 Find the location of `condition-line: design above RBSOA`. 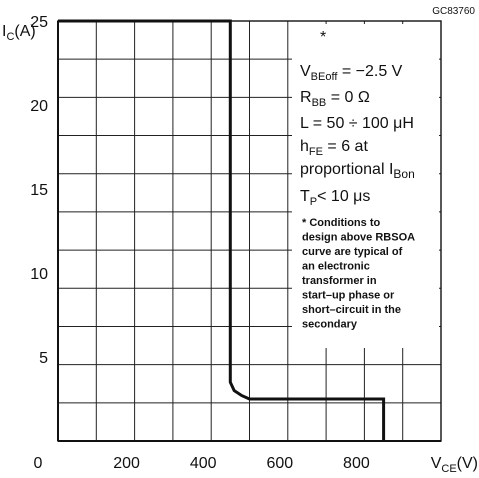

condition-line: design above RBSOA is located at coordinates (358, 238).